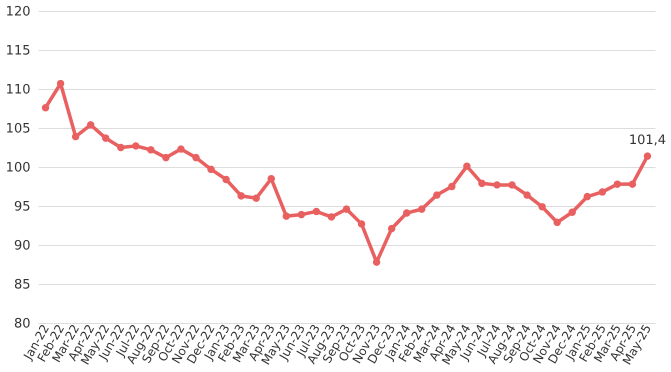 The height and width of the screenshot is (372, 671). I want to click on y-tick-label: 95, so click(22, 207).